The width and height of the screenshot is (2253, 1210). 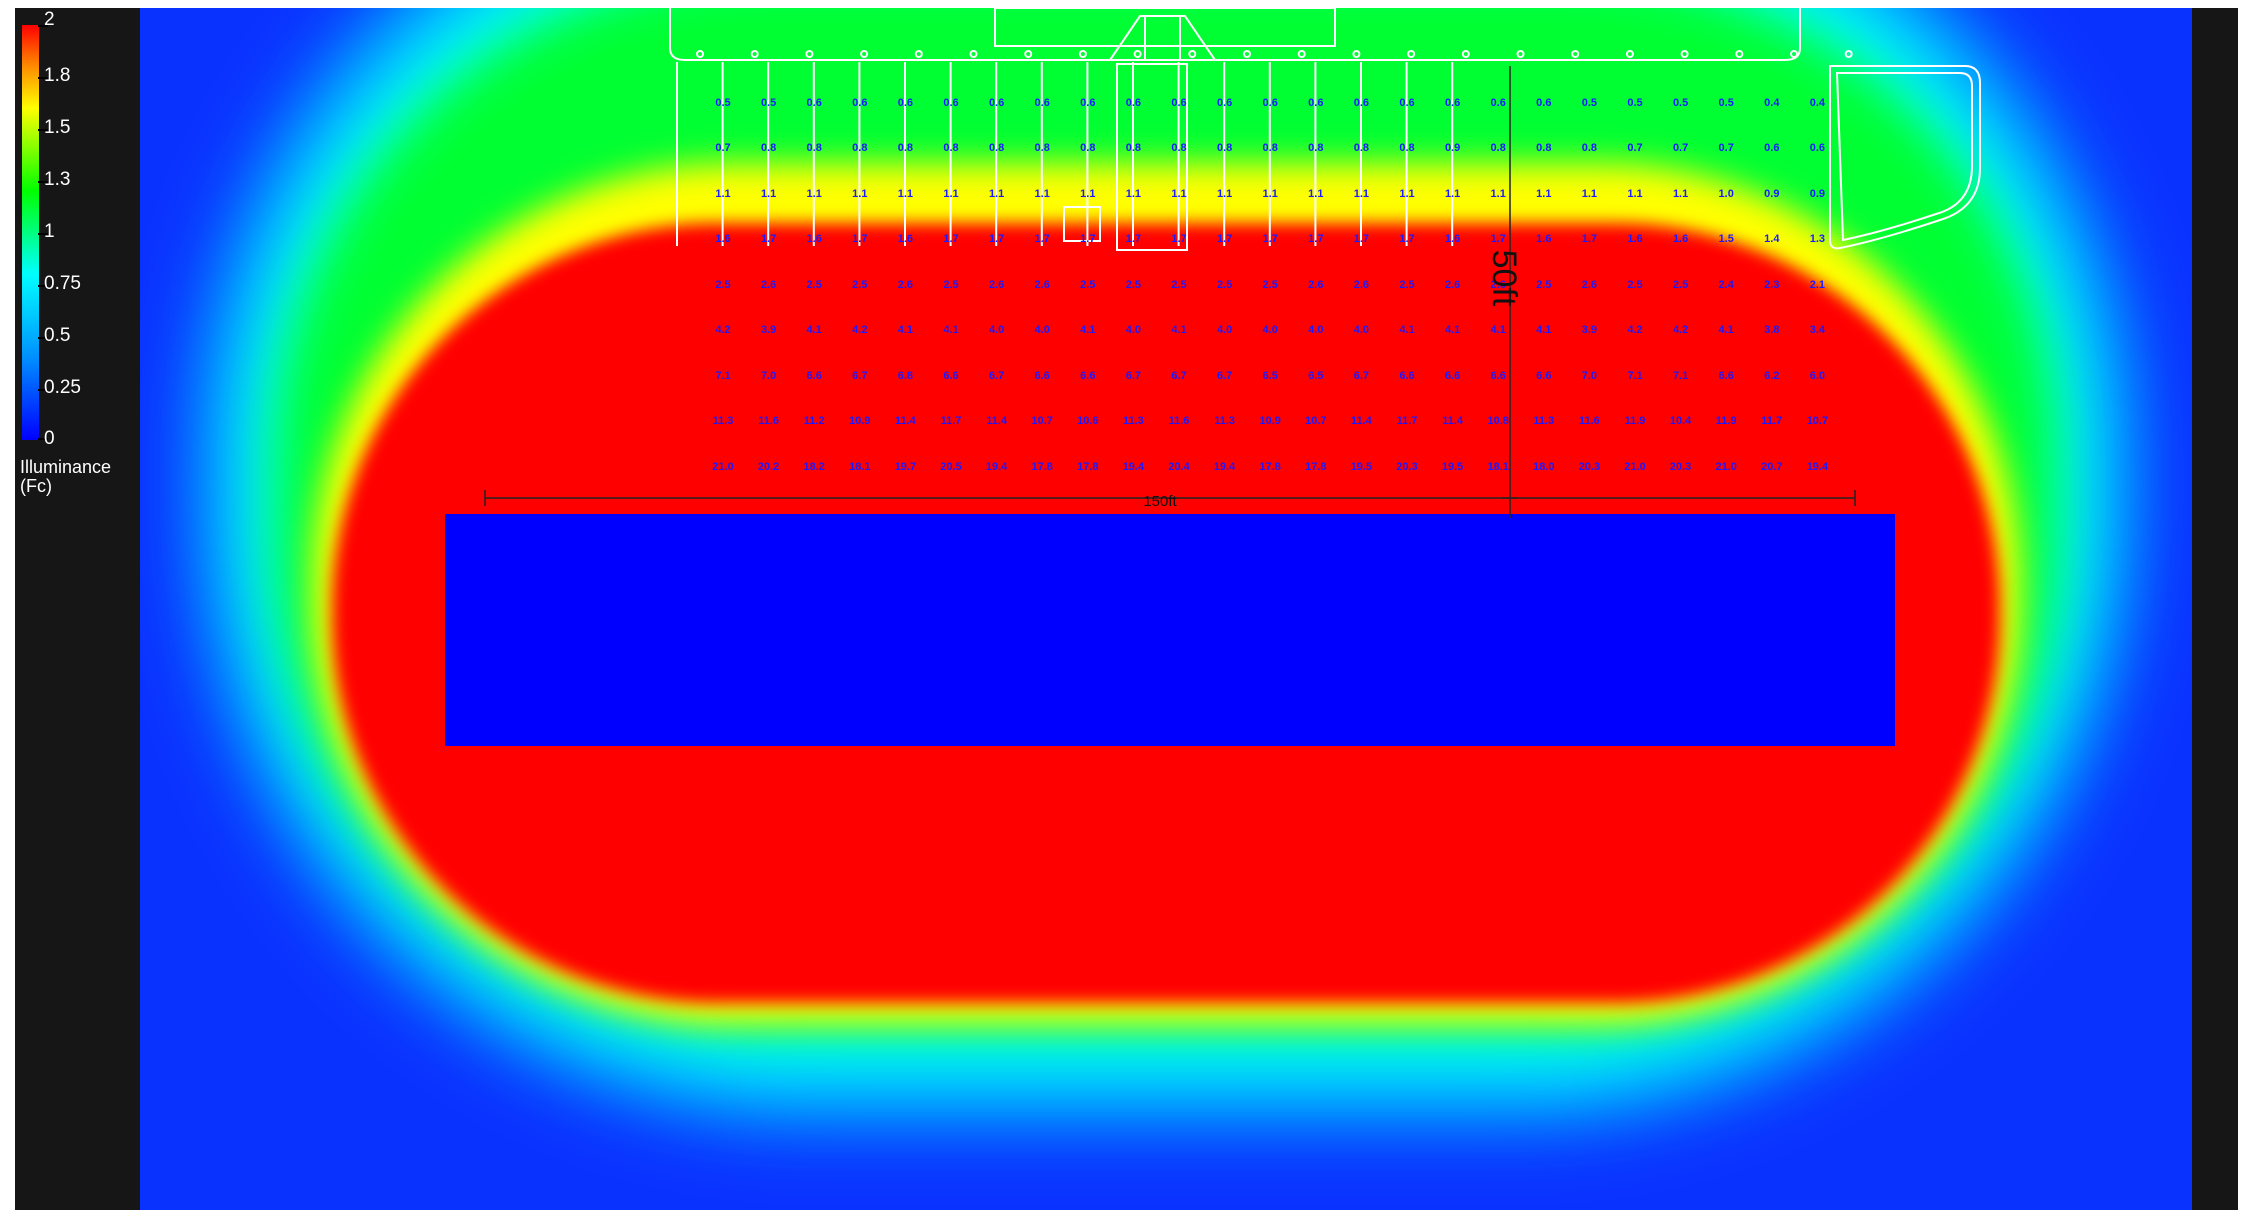 I want to click on grid-value: 11.7, so click(x=951, y=421).